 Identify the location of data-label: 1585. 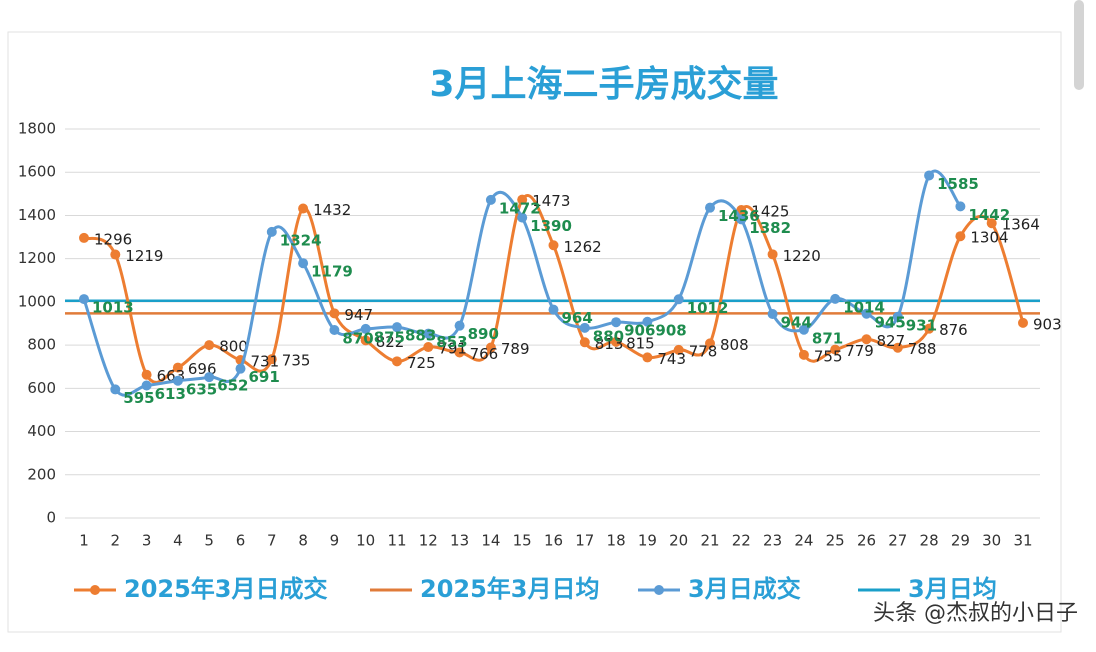
(958, 184).